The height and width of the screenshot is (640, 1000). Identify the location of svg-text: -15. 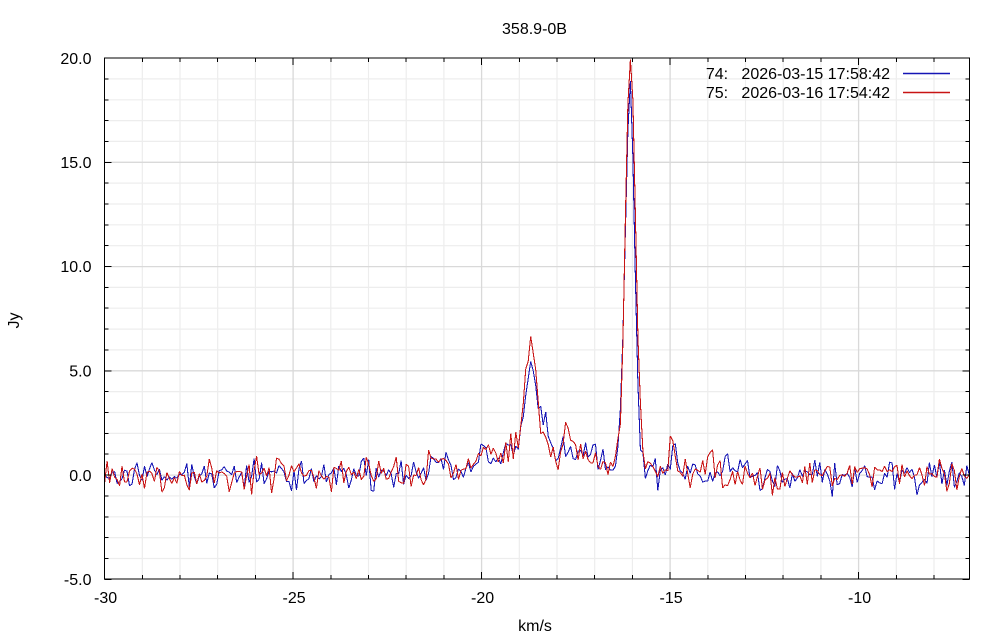
(671, 598).